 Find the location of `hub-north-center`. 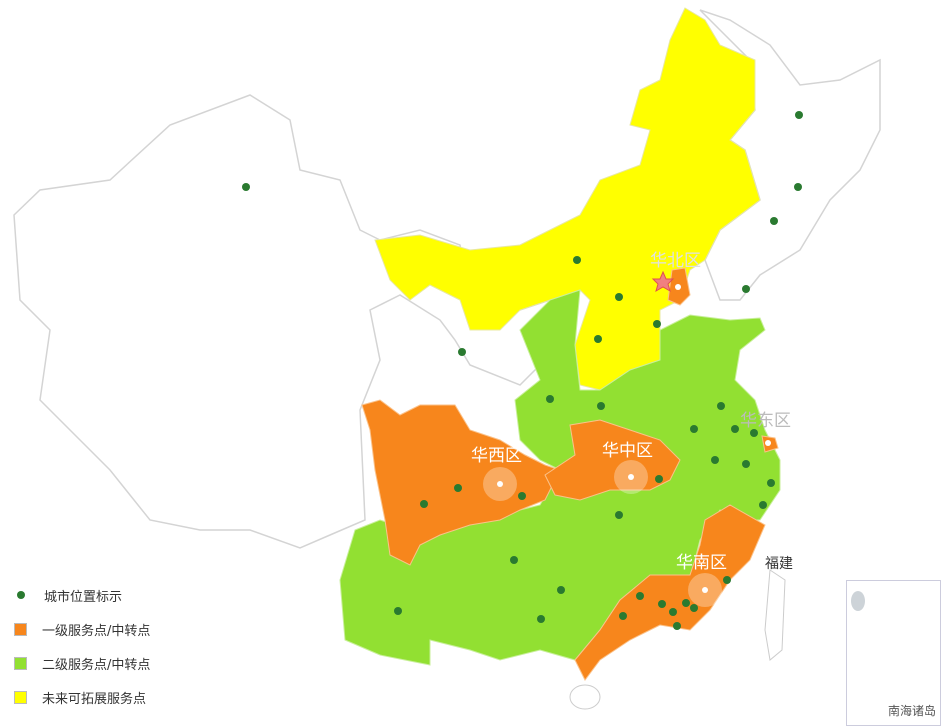

hub-north-center is located at coordinates (678, 287).